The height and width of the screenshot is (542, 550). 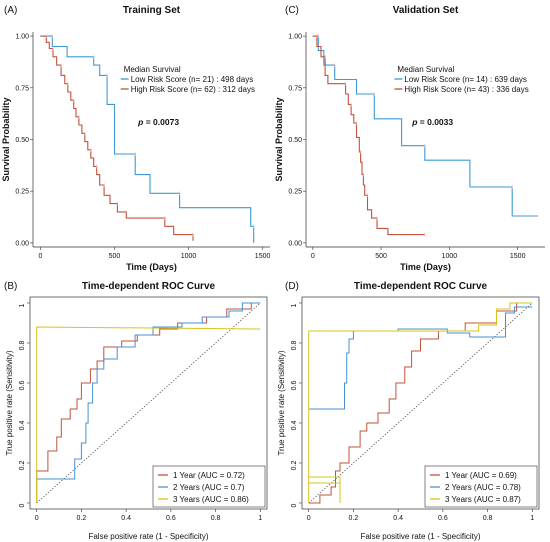 What do you see at coordinates (209, 475) in the screenshot?
I see `legend-entry-1: 1 Year (AUC = 0.72)` at bounding box center [209, 475].